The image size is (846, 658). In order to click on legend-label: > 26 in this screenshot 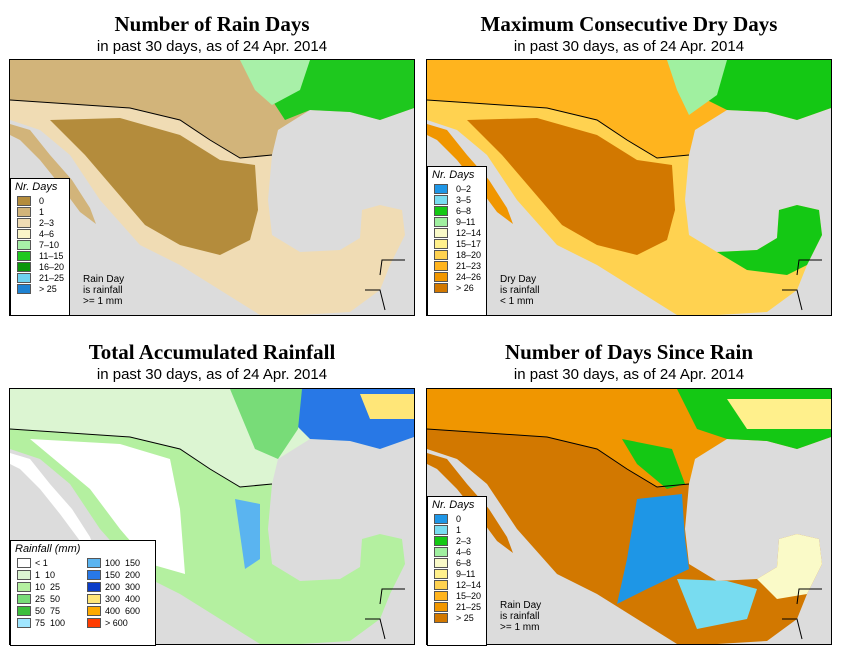, I will do `click(465, 287)`.